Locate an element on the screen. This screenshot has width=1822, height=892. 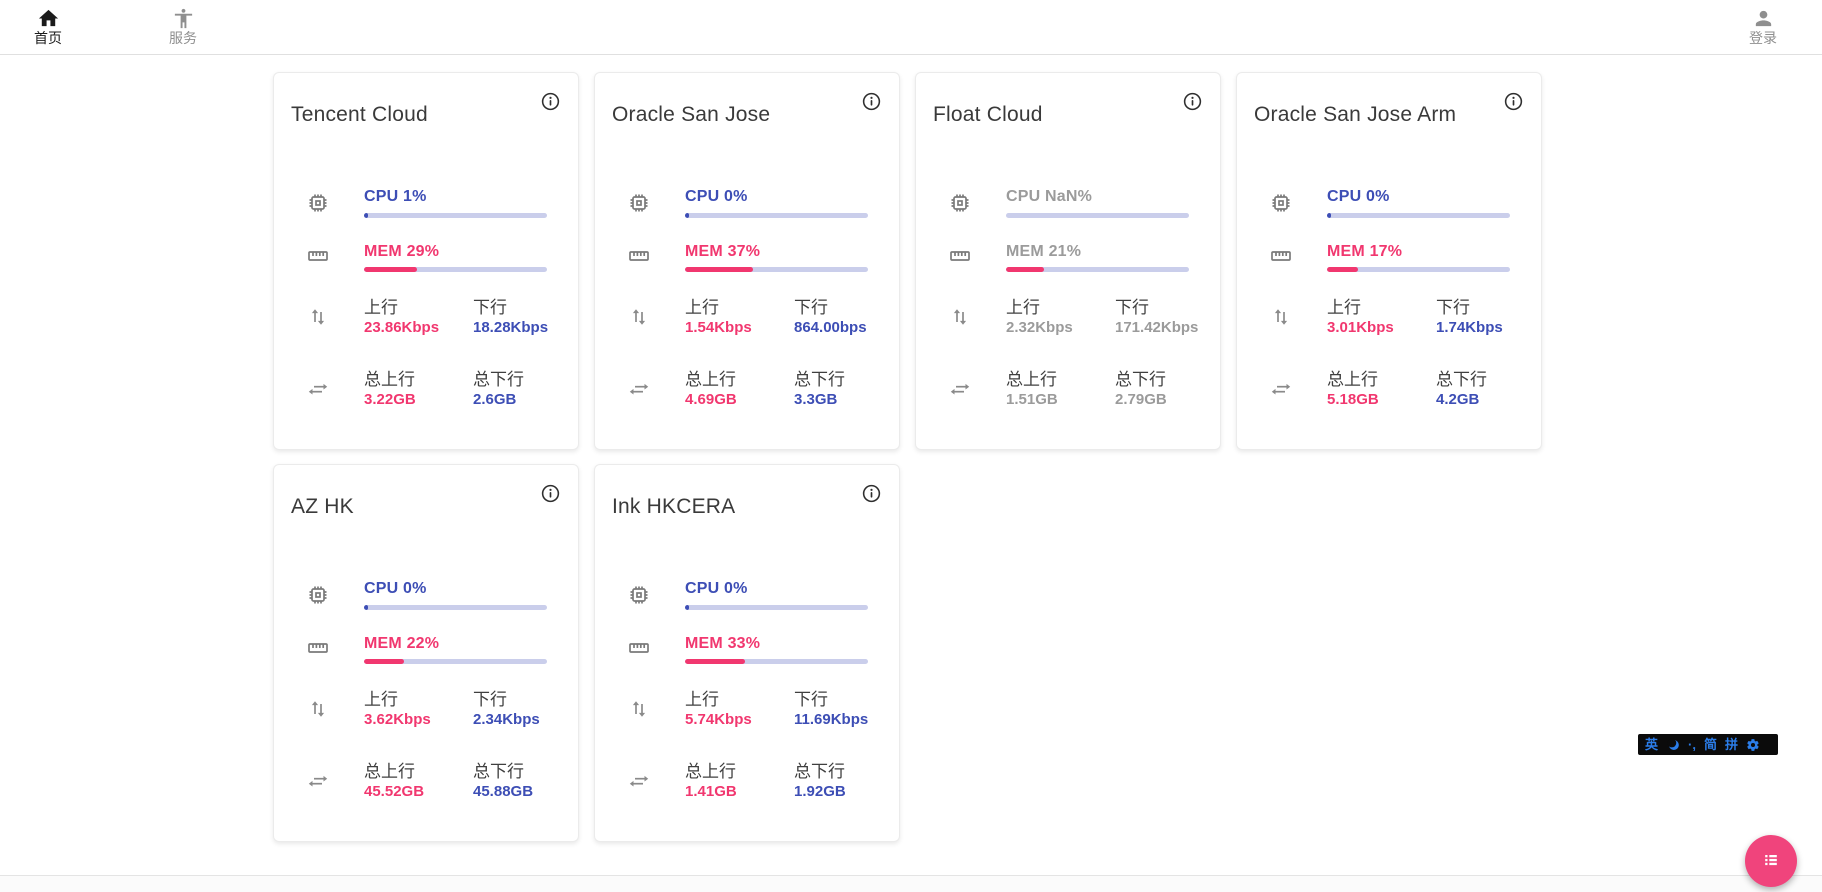
total-upload-value: 3.22GB is located at coordinates (390, 399).